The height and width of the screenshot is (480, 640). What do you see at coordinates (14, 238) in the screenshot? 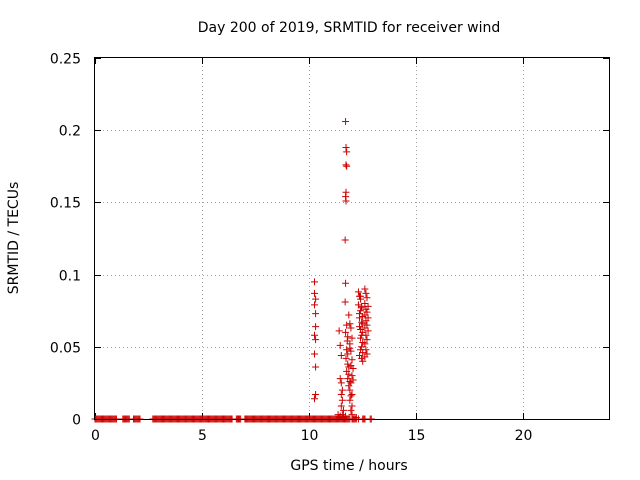
I see `y-axis-label: SRMTID / TECUs` at bounding box center [14, 238].